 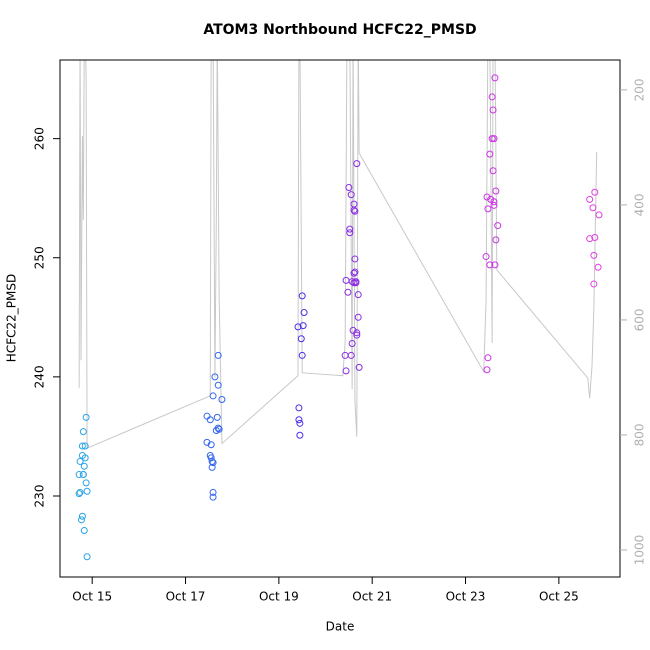 I want to click on y-tick-label: 260, so click(x=40, y=138).